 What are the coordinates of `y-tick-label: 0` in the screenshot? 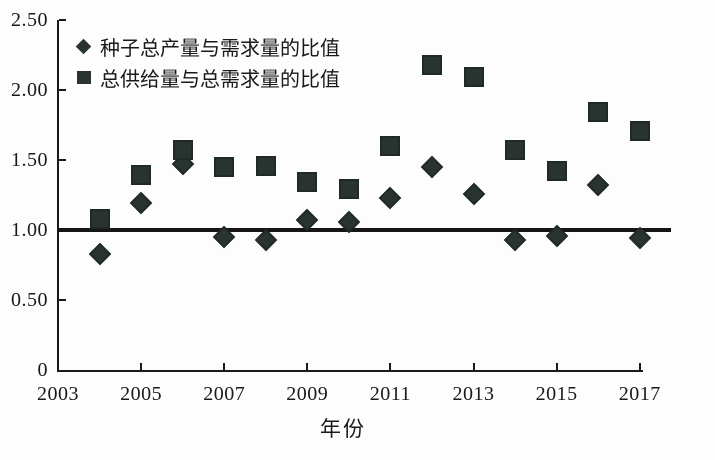 It's located at (42, 370).